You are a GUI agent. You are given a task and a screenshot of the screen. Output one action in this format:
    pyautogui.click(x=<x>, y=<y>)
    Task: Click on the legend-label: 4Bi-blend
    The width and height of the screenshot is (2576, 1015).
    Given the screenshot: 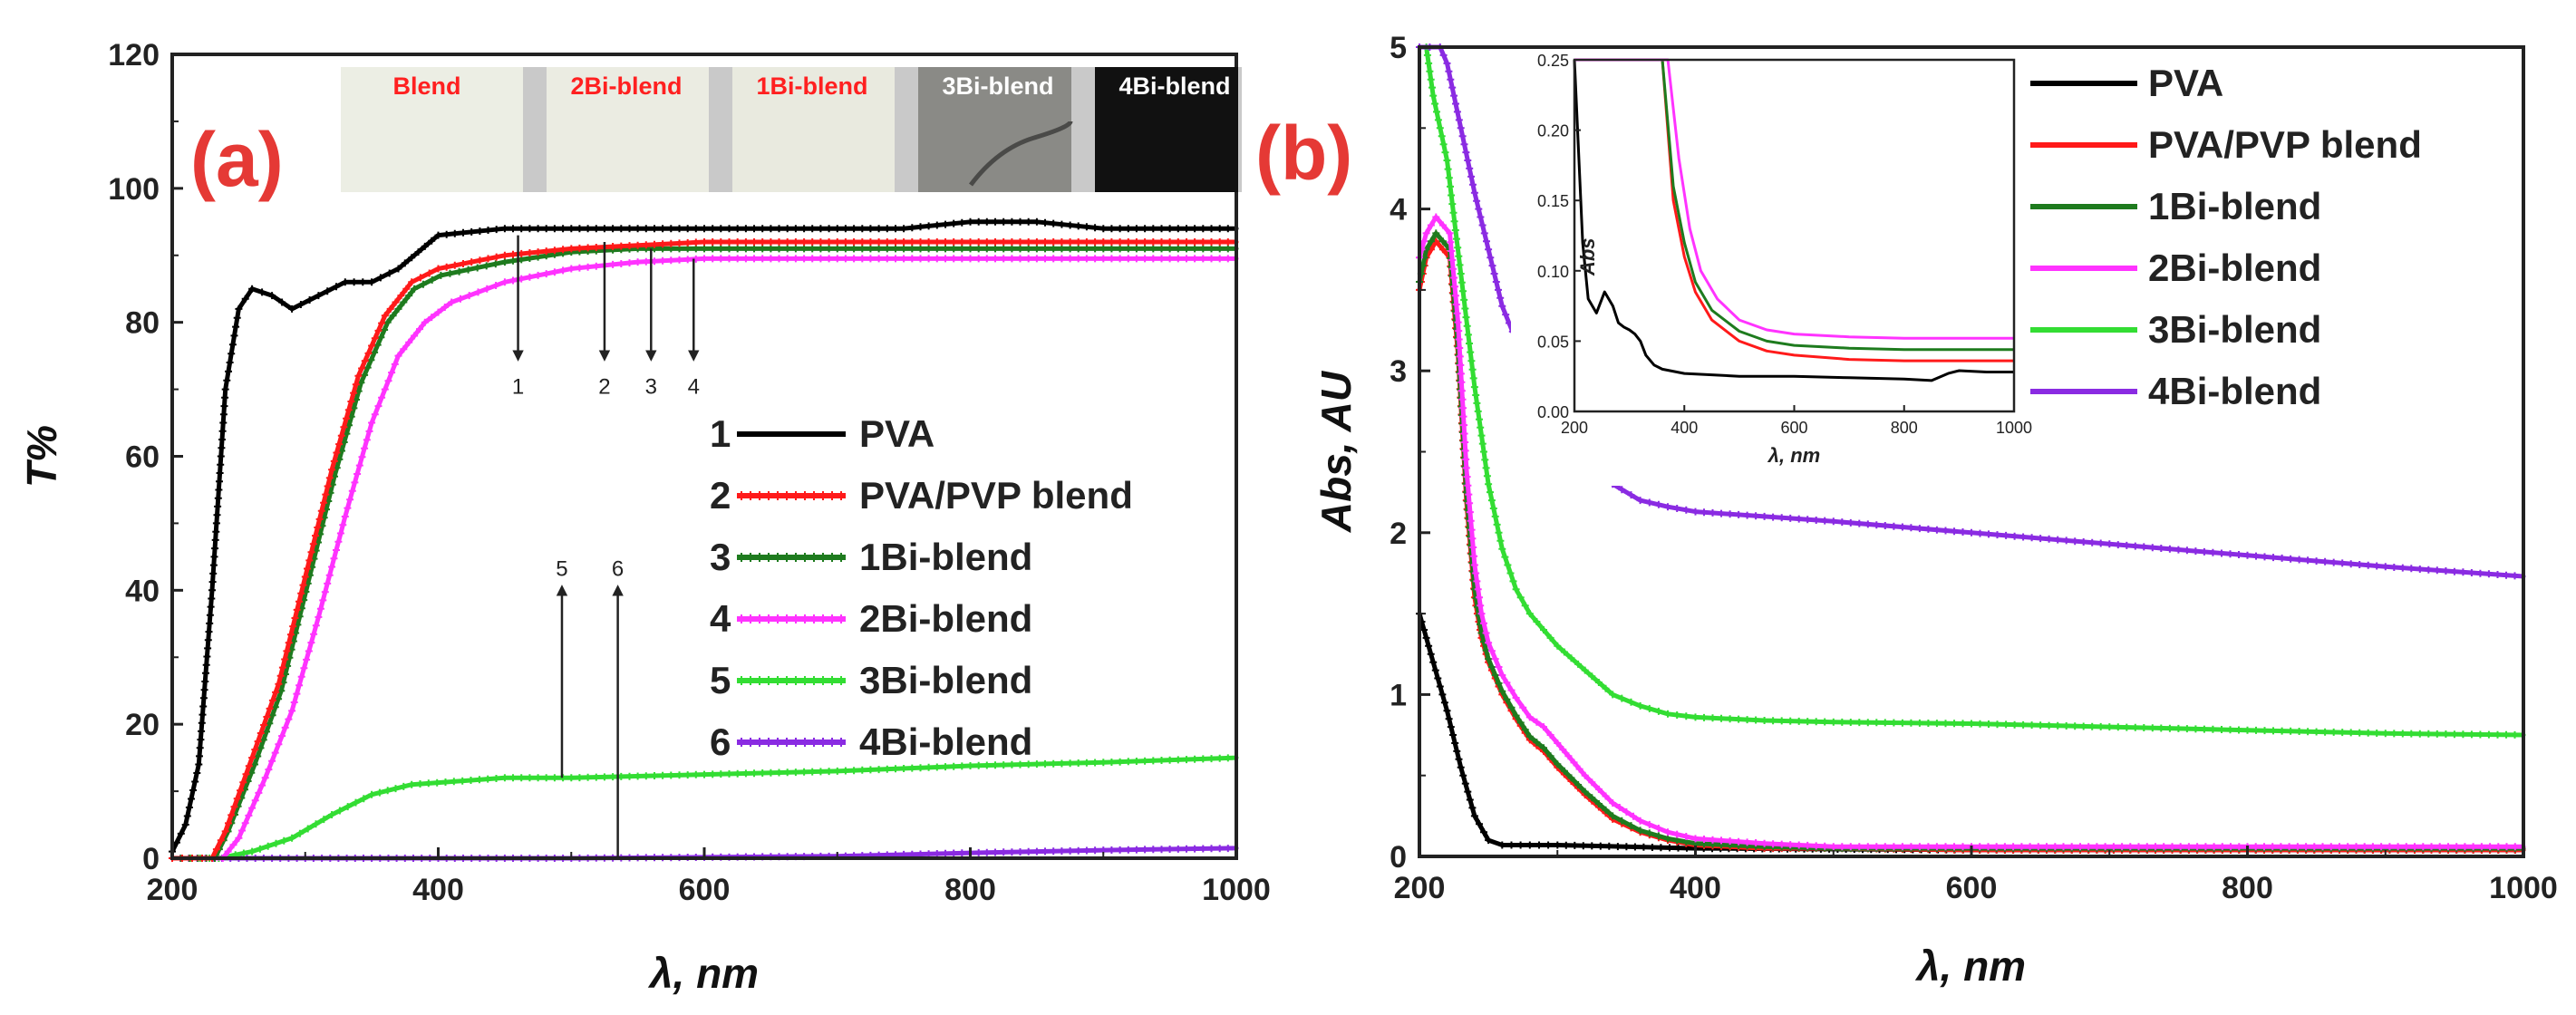 What is the action you would take?
    pyautogui.click(x=945, y=741)
    